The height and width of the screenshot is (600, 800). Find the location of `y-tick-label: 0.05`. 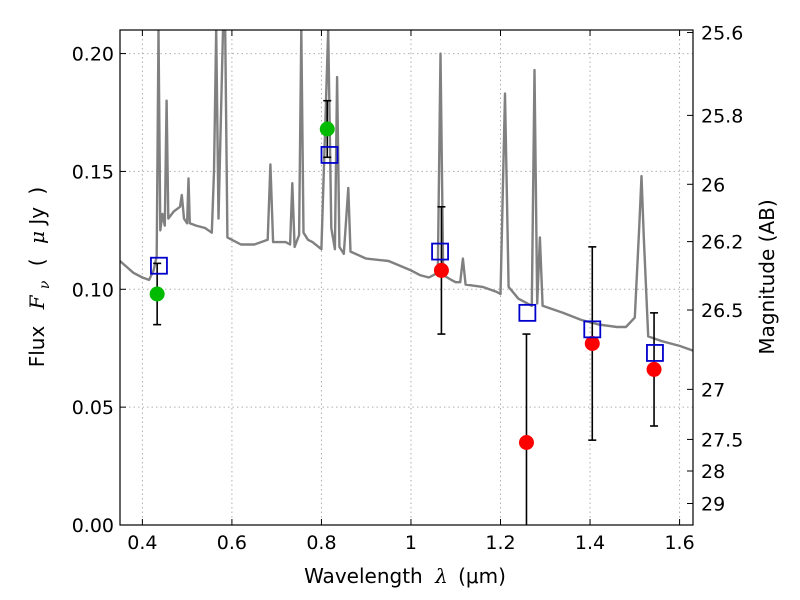

y-tick-label: 0.05 is located at coordinates (93, 408).